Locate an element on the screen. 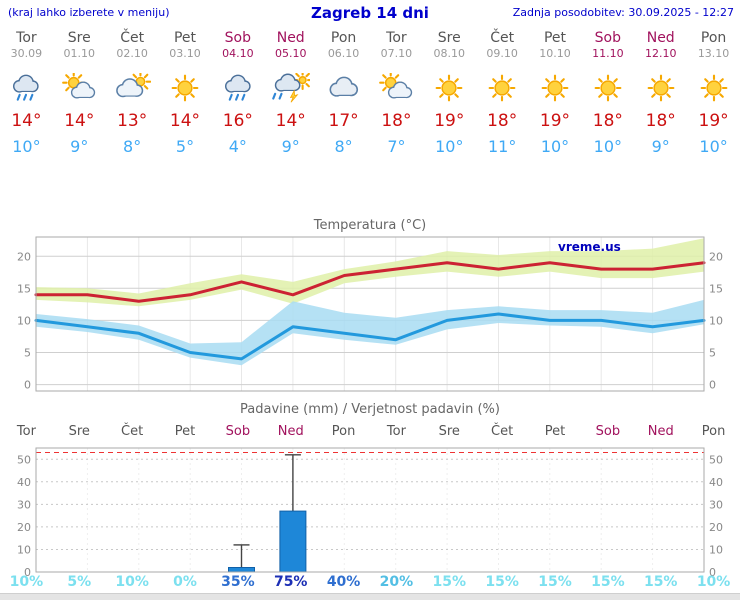 The width and height of the screenshot is (740, 600). precipitation-chart-title: Padavine (mm) / Verjetnost padavin (%) is located at coordinates (370, 409).